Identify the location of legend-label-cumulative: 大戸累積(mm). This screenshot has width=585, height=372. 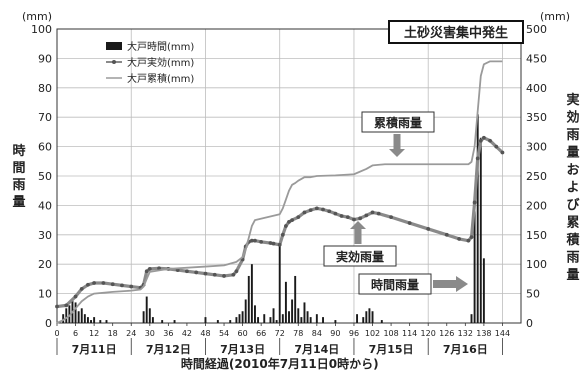
(160, 78).